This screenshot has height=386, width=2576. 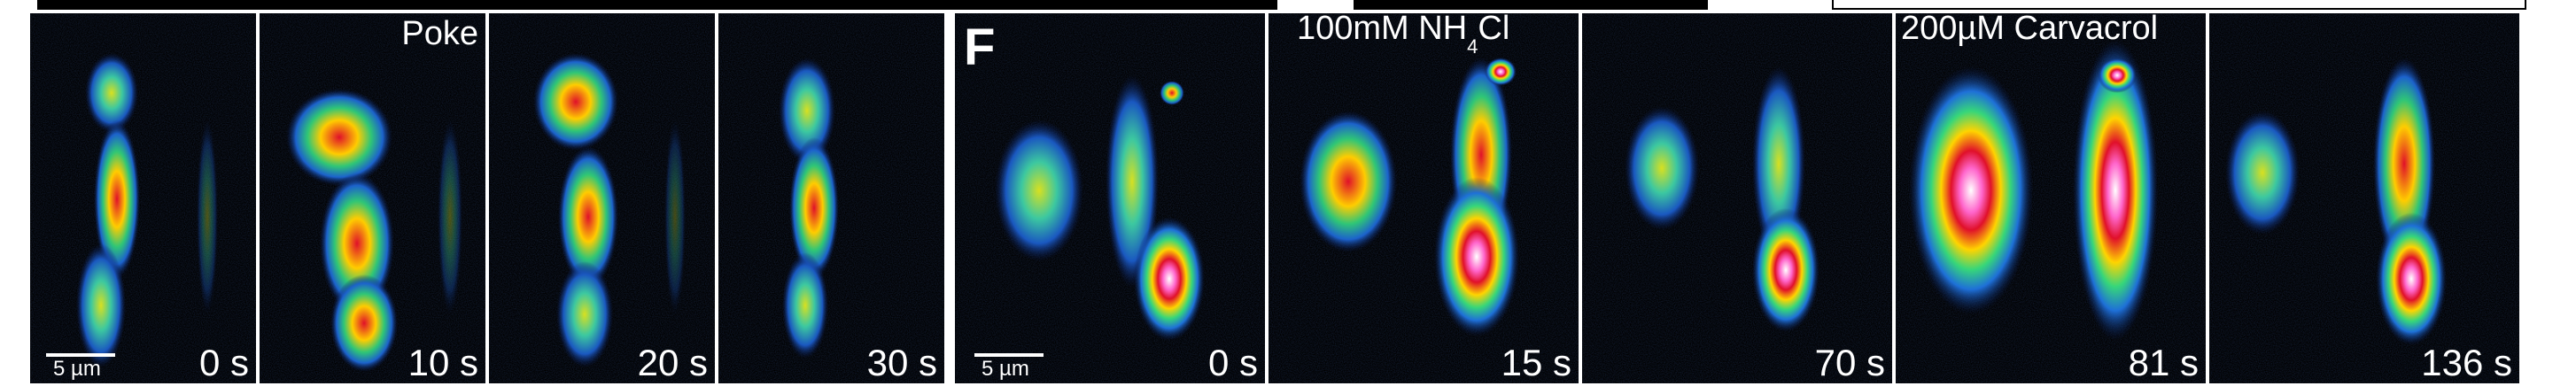 What do you see at coordinates (2466, 363) in the screenshot?
I see `timestamp: 136 s` at bounding box center [2466, 363].